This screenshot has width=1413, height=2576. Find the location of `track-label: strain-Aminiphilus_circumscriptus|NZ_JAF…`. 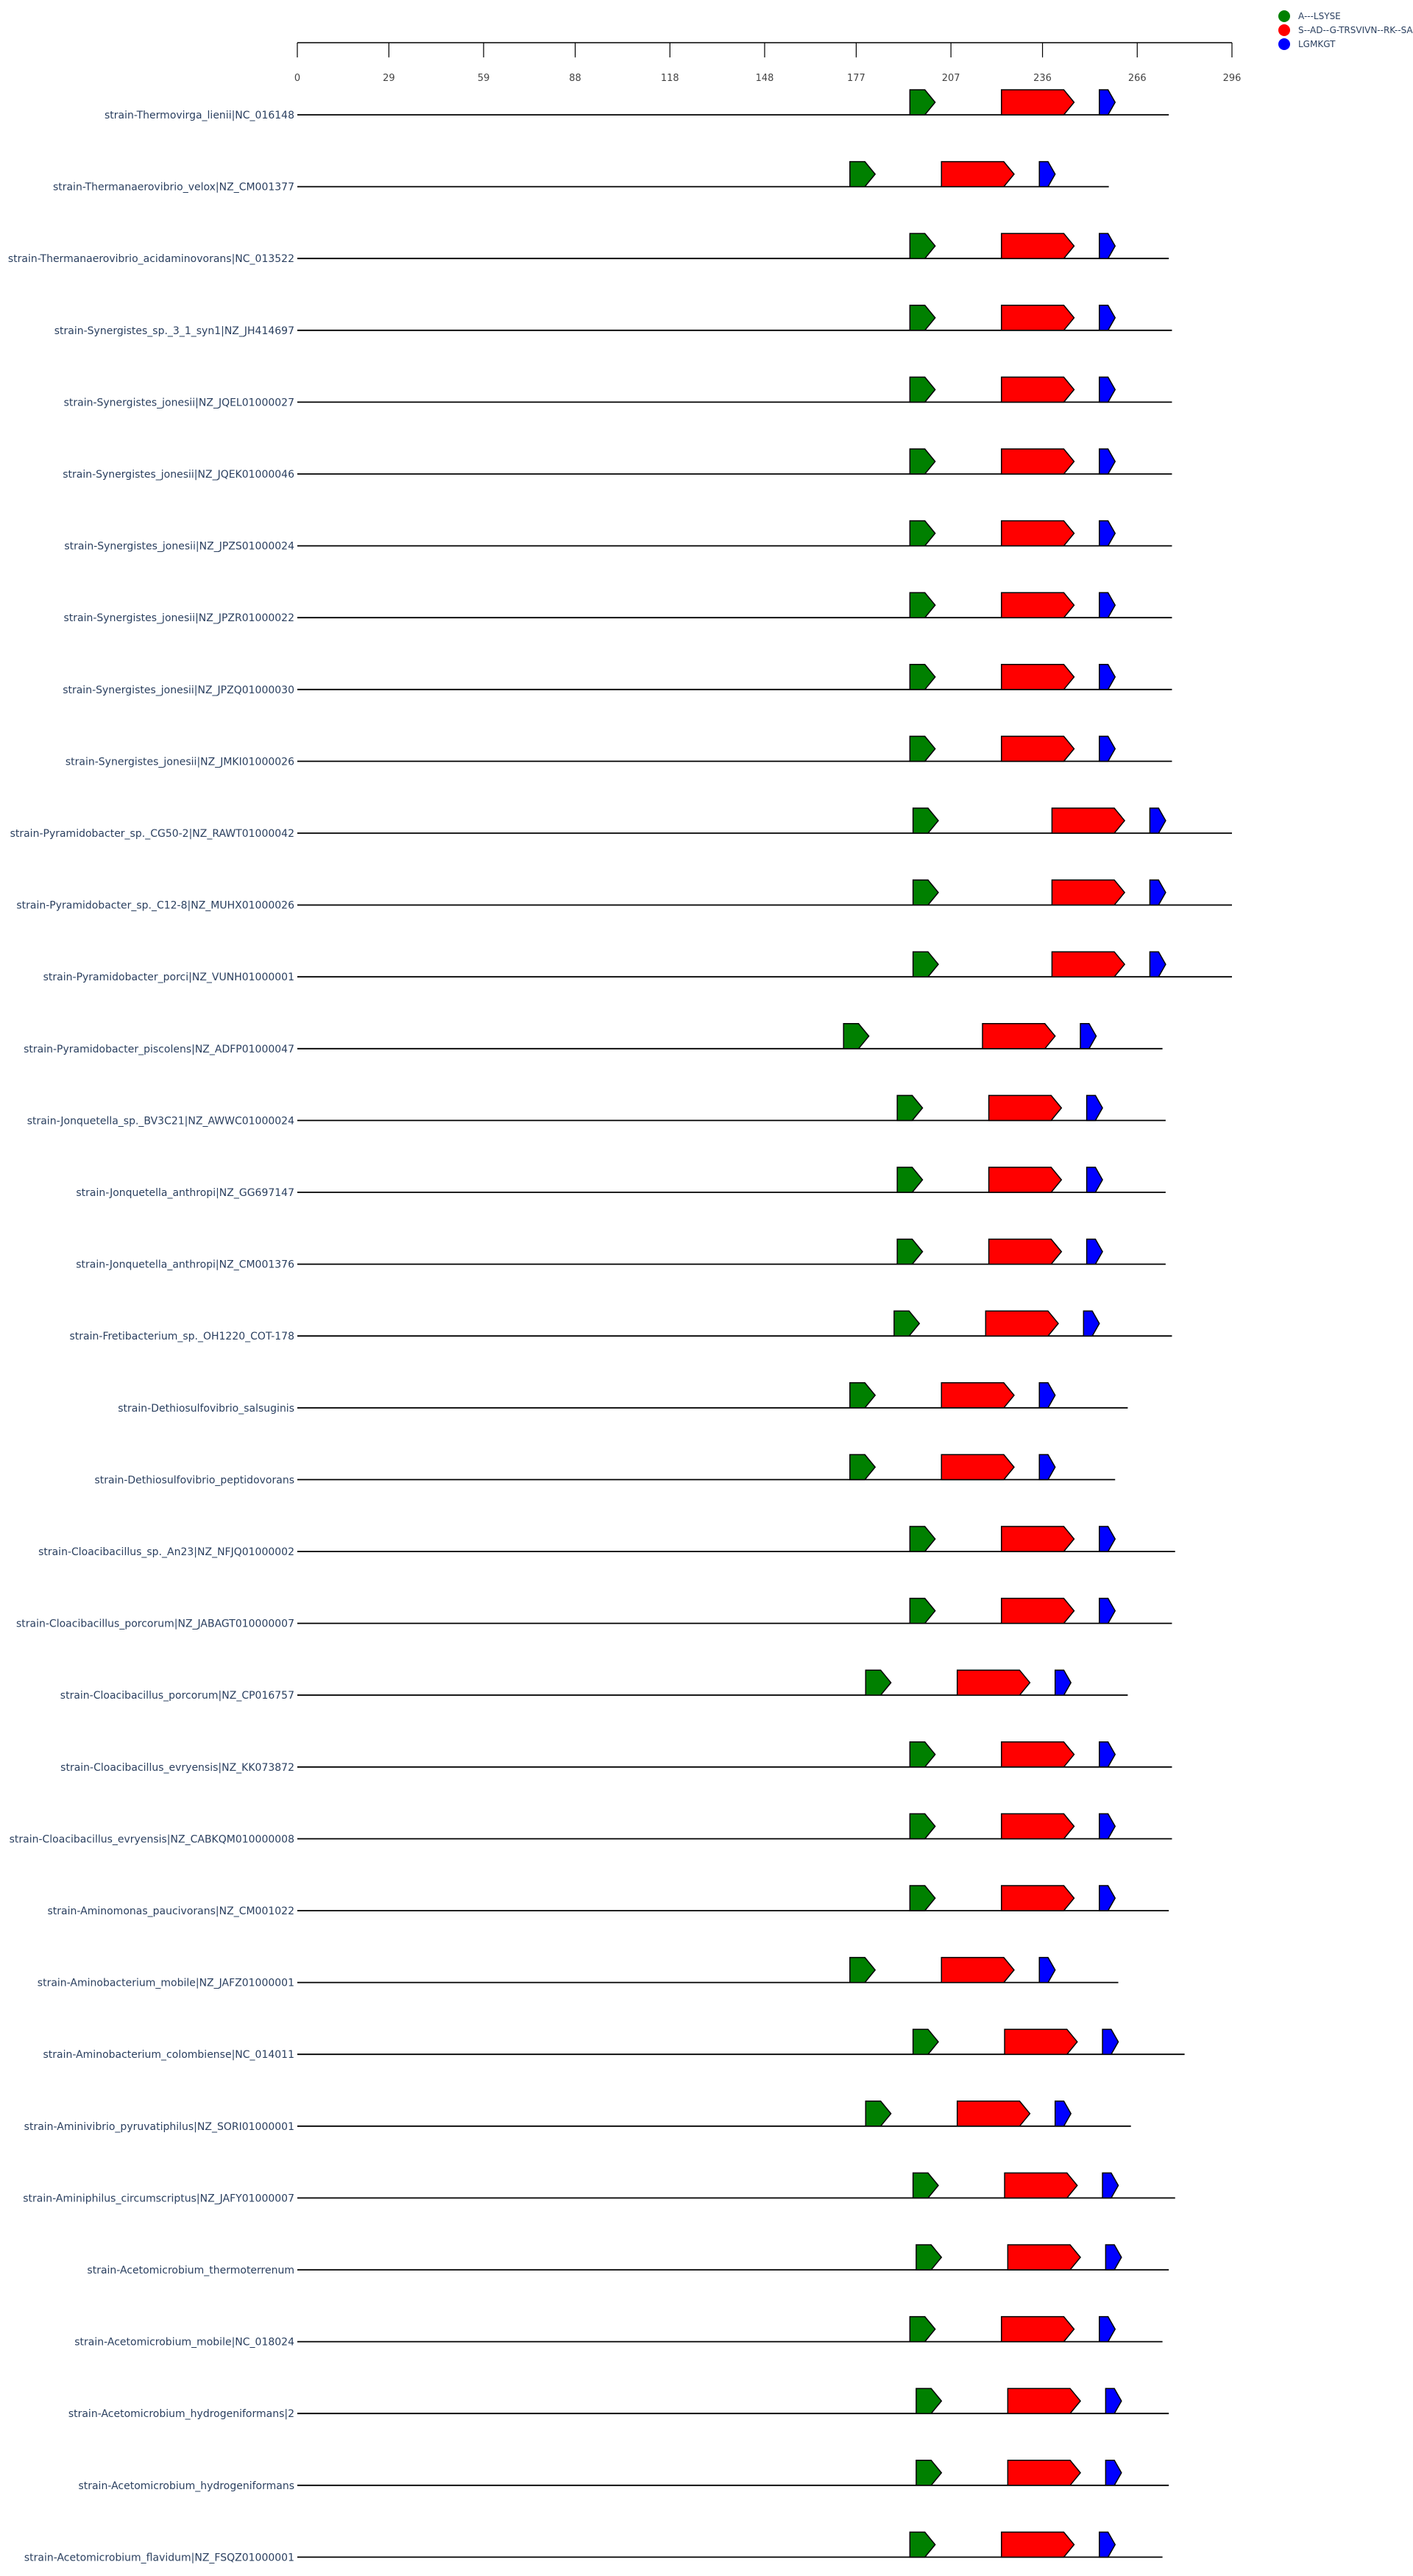

track-label: strain-Aminiphilus_circumscriptus|NZ_JAF… is located at coordinates (158, 2198).